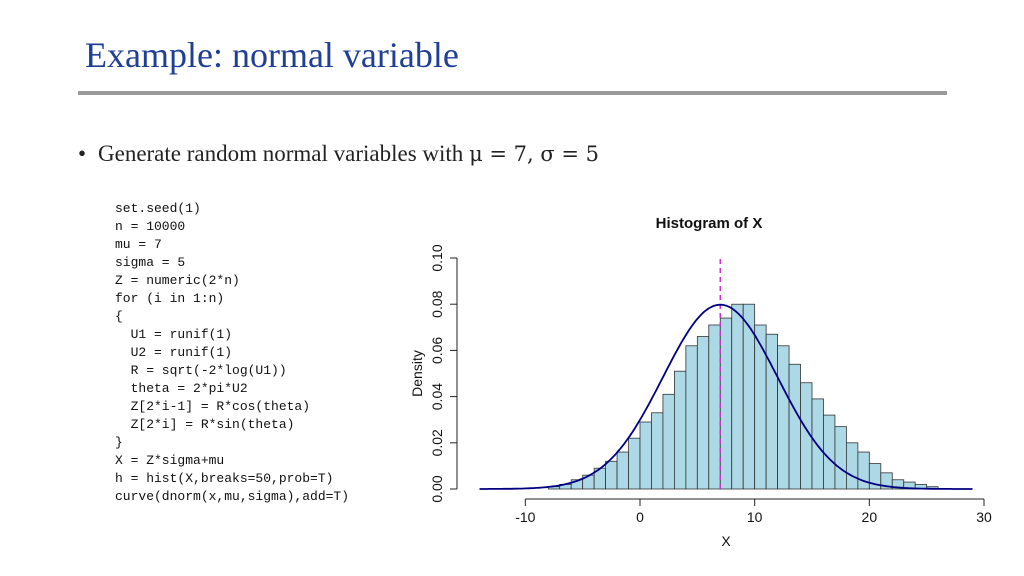 The height and width of the screenshot is (576, 1024). I want to click on x-tick-label: 0, so click(640, 517).